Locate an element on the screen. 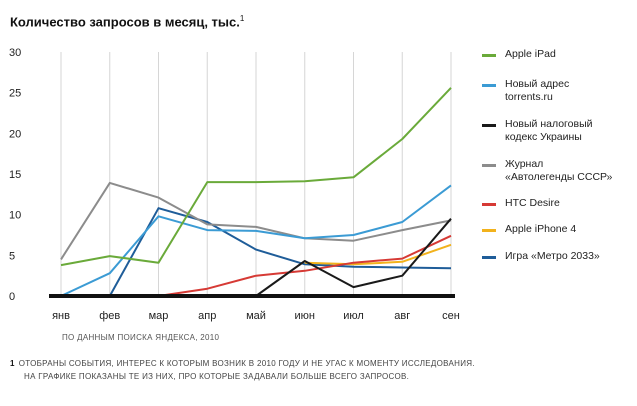 The height and width of the screenshot is (406, 637). y-tick-label: 20 is located at coordinates (15, 134).